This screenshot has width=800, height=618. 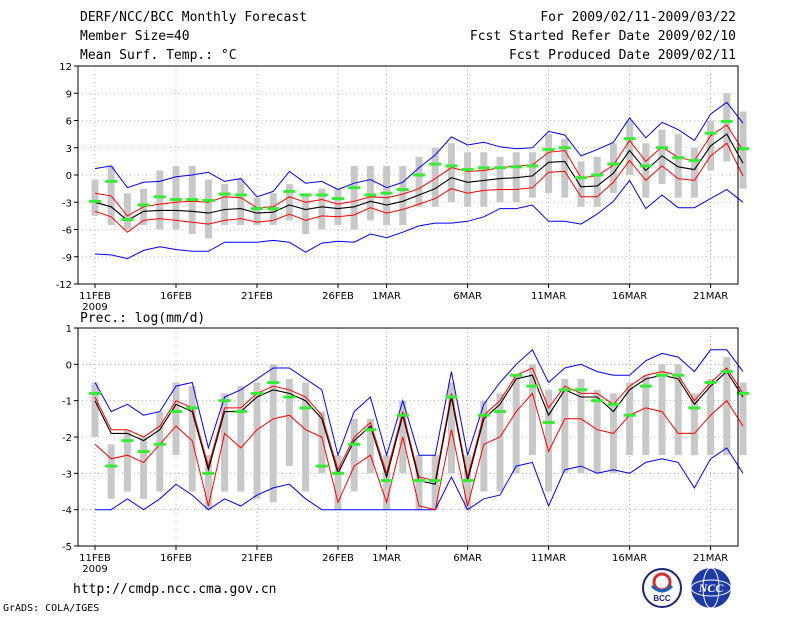 What do you see at coordinates (548, 296) in the screenshot?
I see `panel0-xtick-label-6: 11MAR` at bounding box center [548, 296].